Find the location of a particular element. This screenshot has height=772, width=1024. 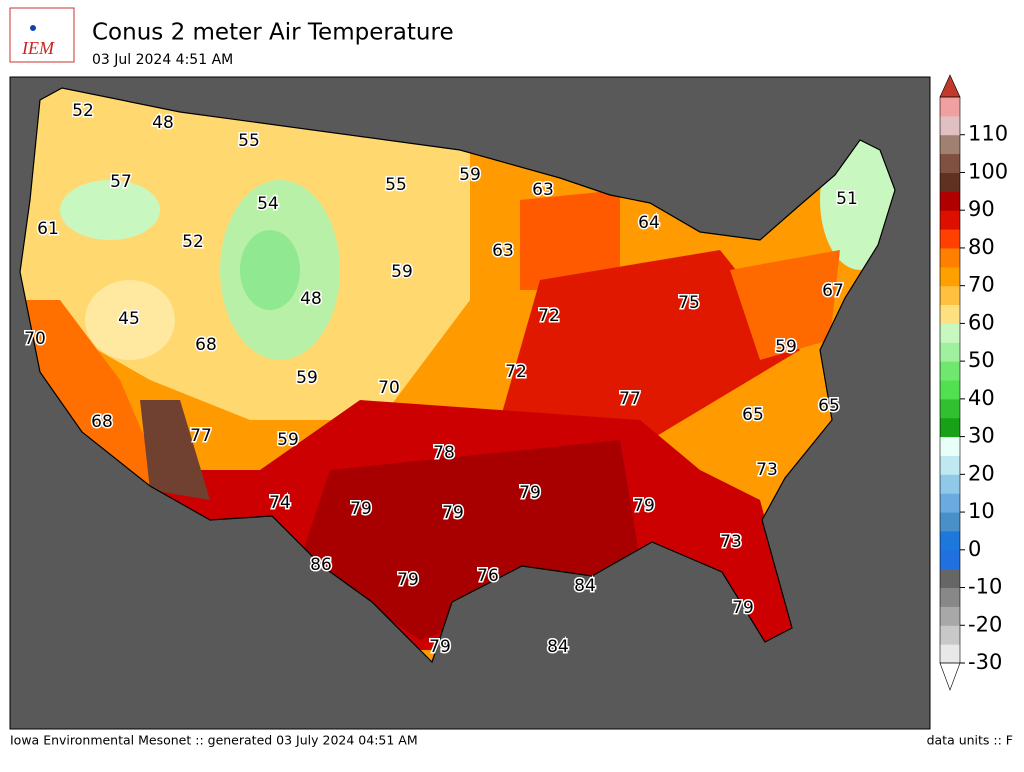

colorbar-tick-label: 60 is located at coordinates (981, 322).